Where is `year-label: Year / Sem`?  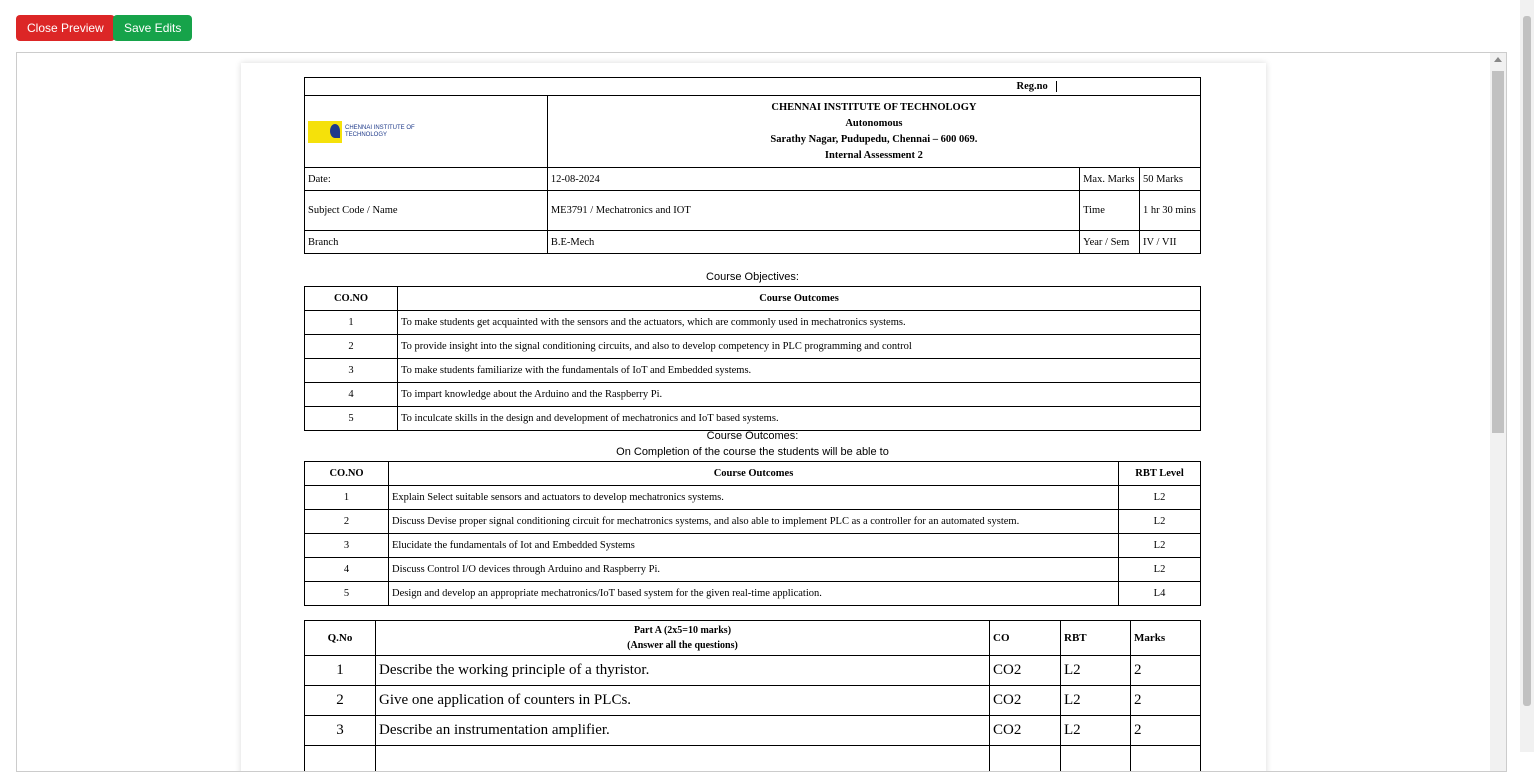
year-label: Year / Sem is located at coordinates (1110, 242).